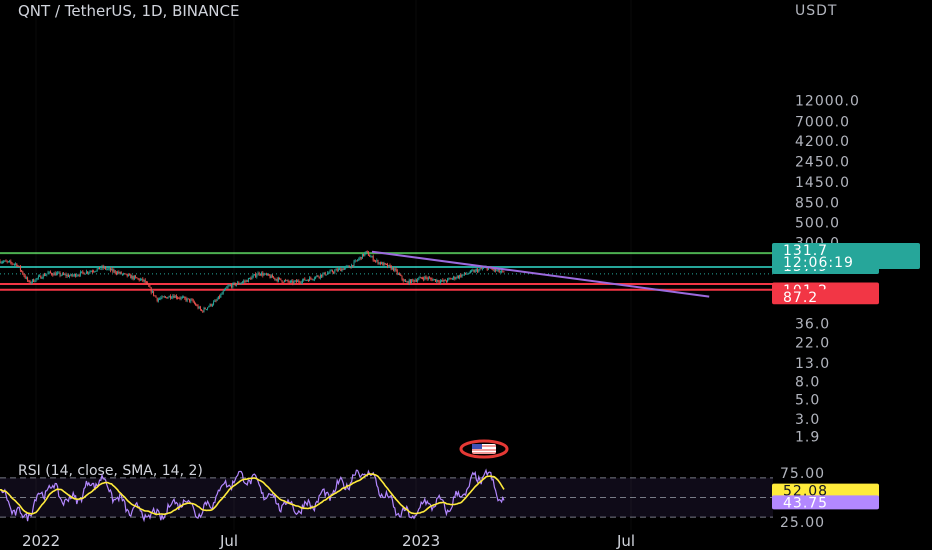 This screenshot has width=932, height=550. I want to click on trendline, so click(540, 274).